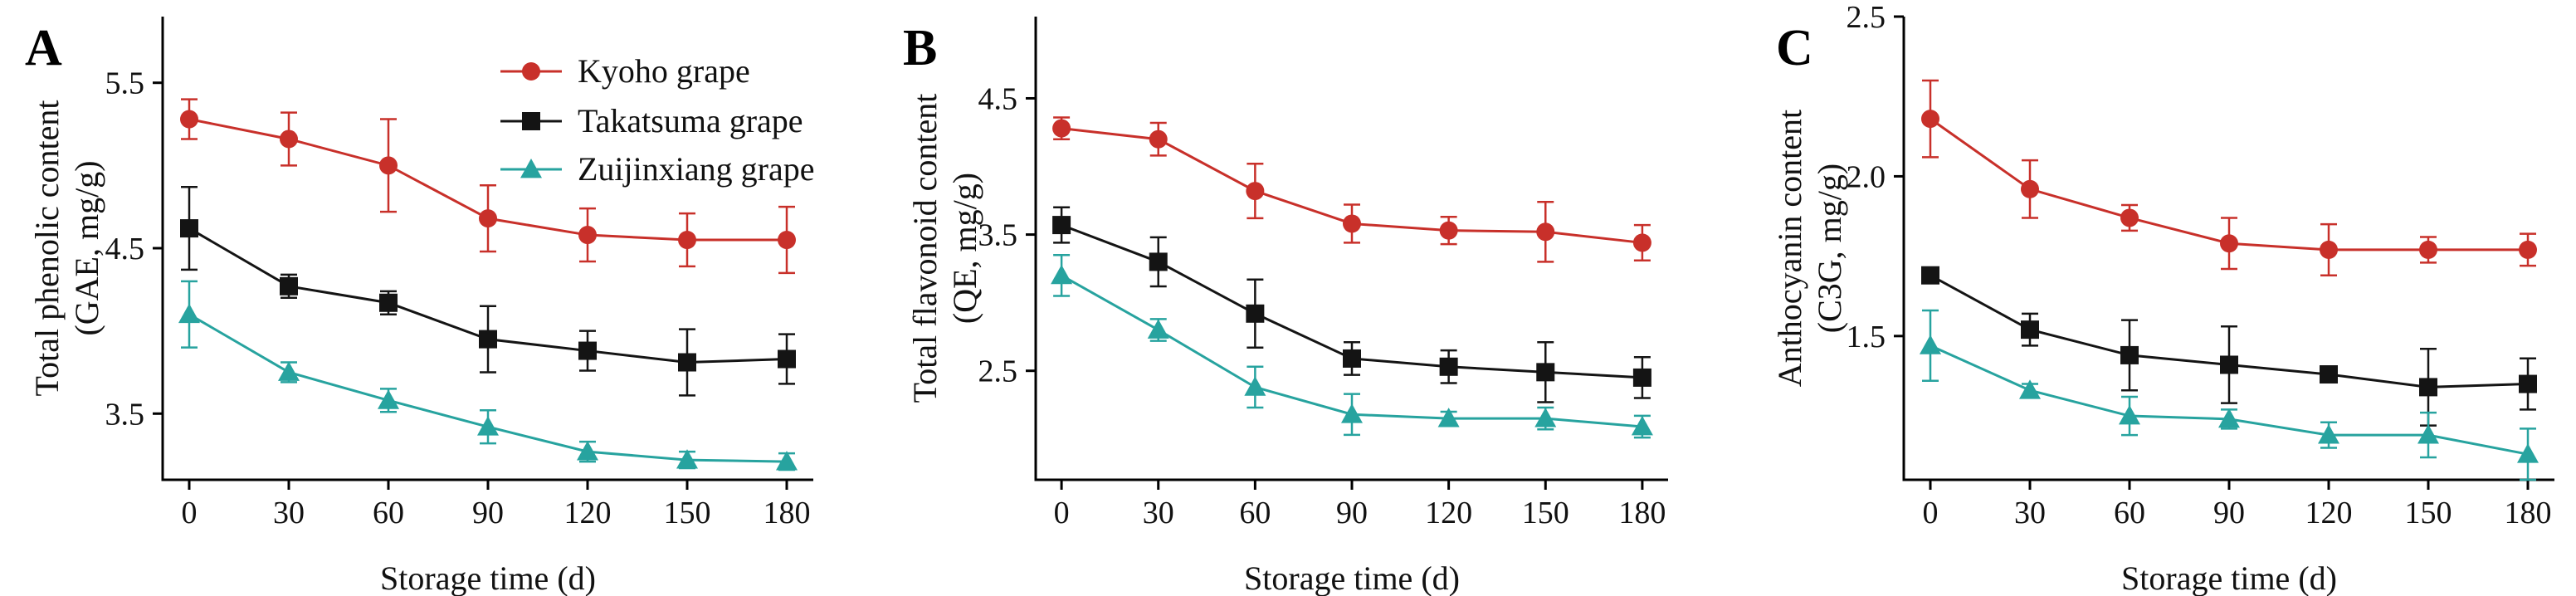  I want to click on y-axis-title-line2: (GAE, mg/g), so click(87, 247).